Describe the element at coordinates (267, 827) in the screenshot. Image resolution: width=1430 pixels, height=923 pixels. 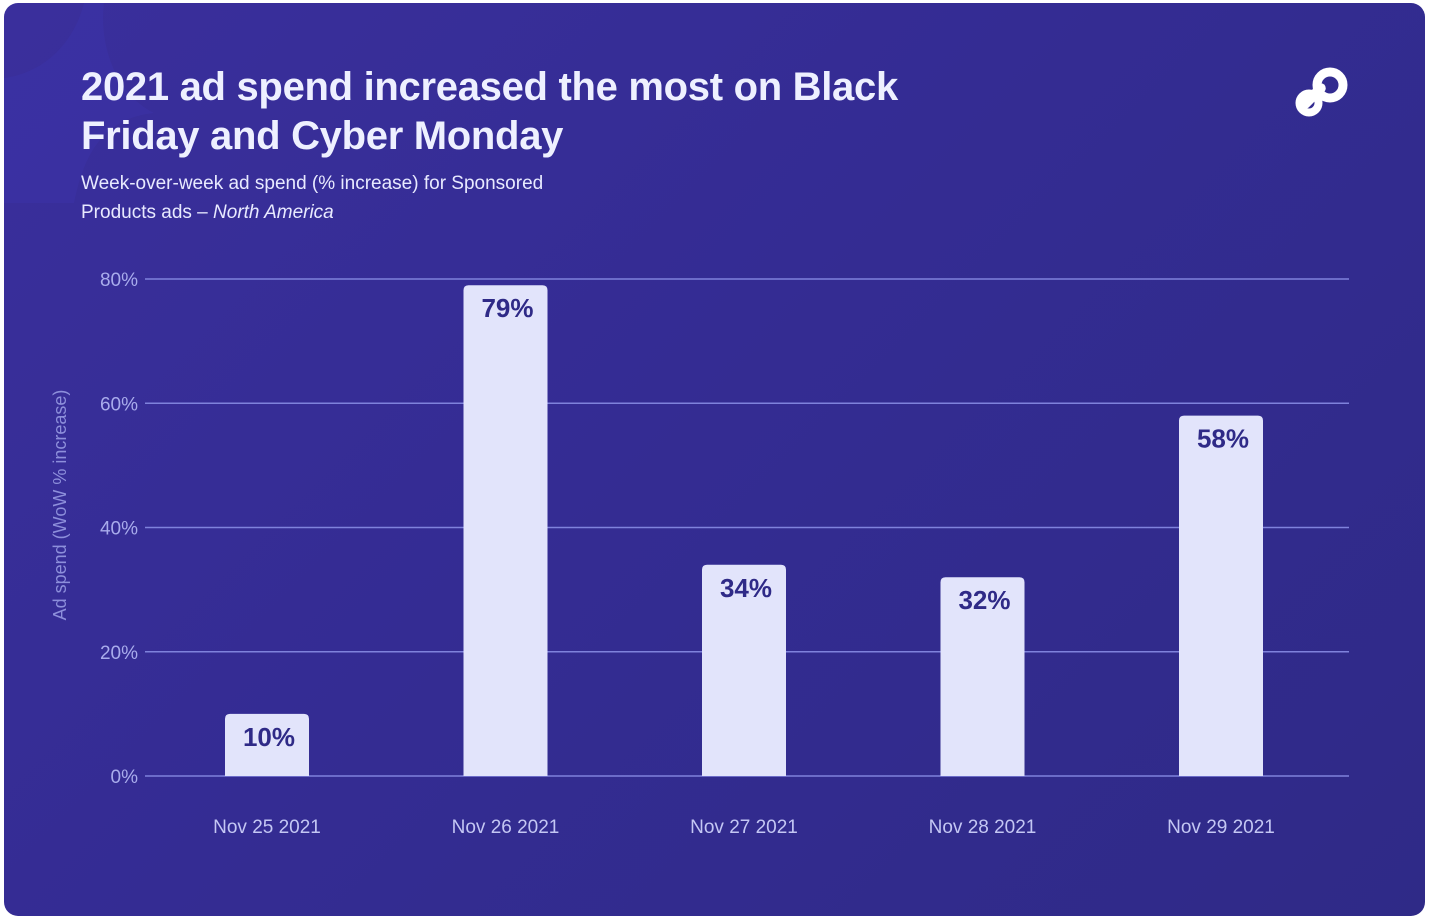
I see `x-category-label: Nov 25 2021` at that location.